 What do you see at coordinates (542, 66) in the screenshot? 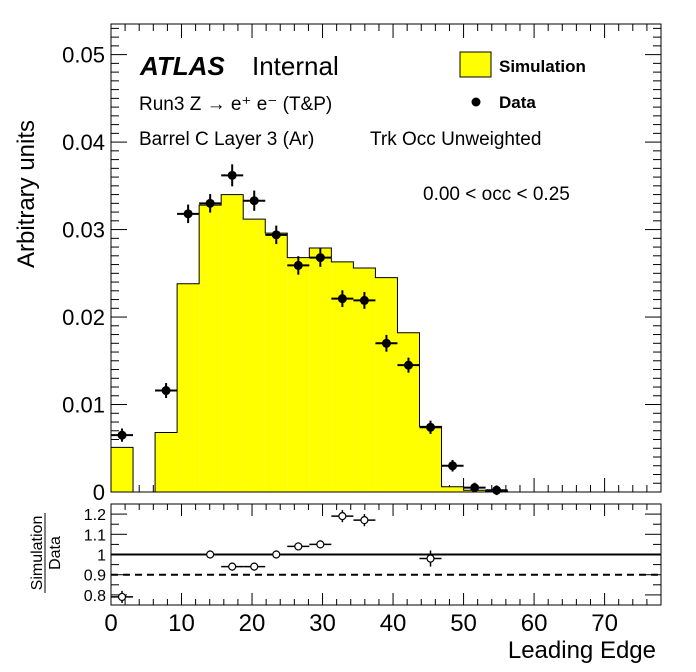
I see `legend-simulation-label: Simulation` at bounding box center [542, 66].